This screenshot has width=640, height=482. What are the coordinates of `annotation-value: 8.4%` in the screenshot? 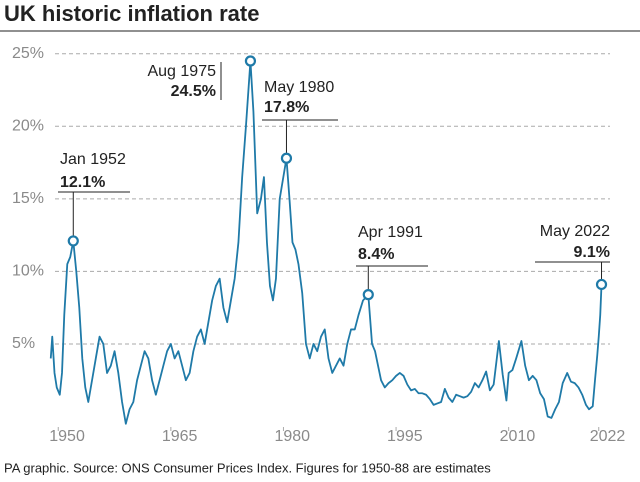 It's located at (376, 254).